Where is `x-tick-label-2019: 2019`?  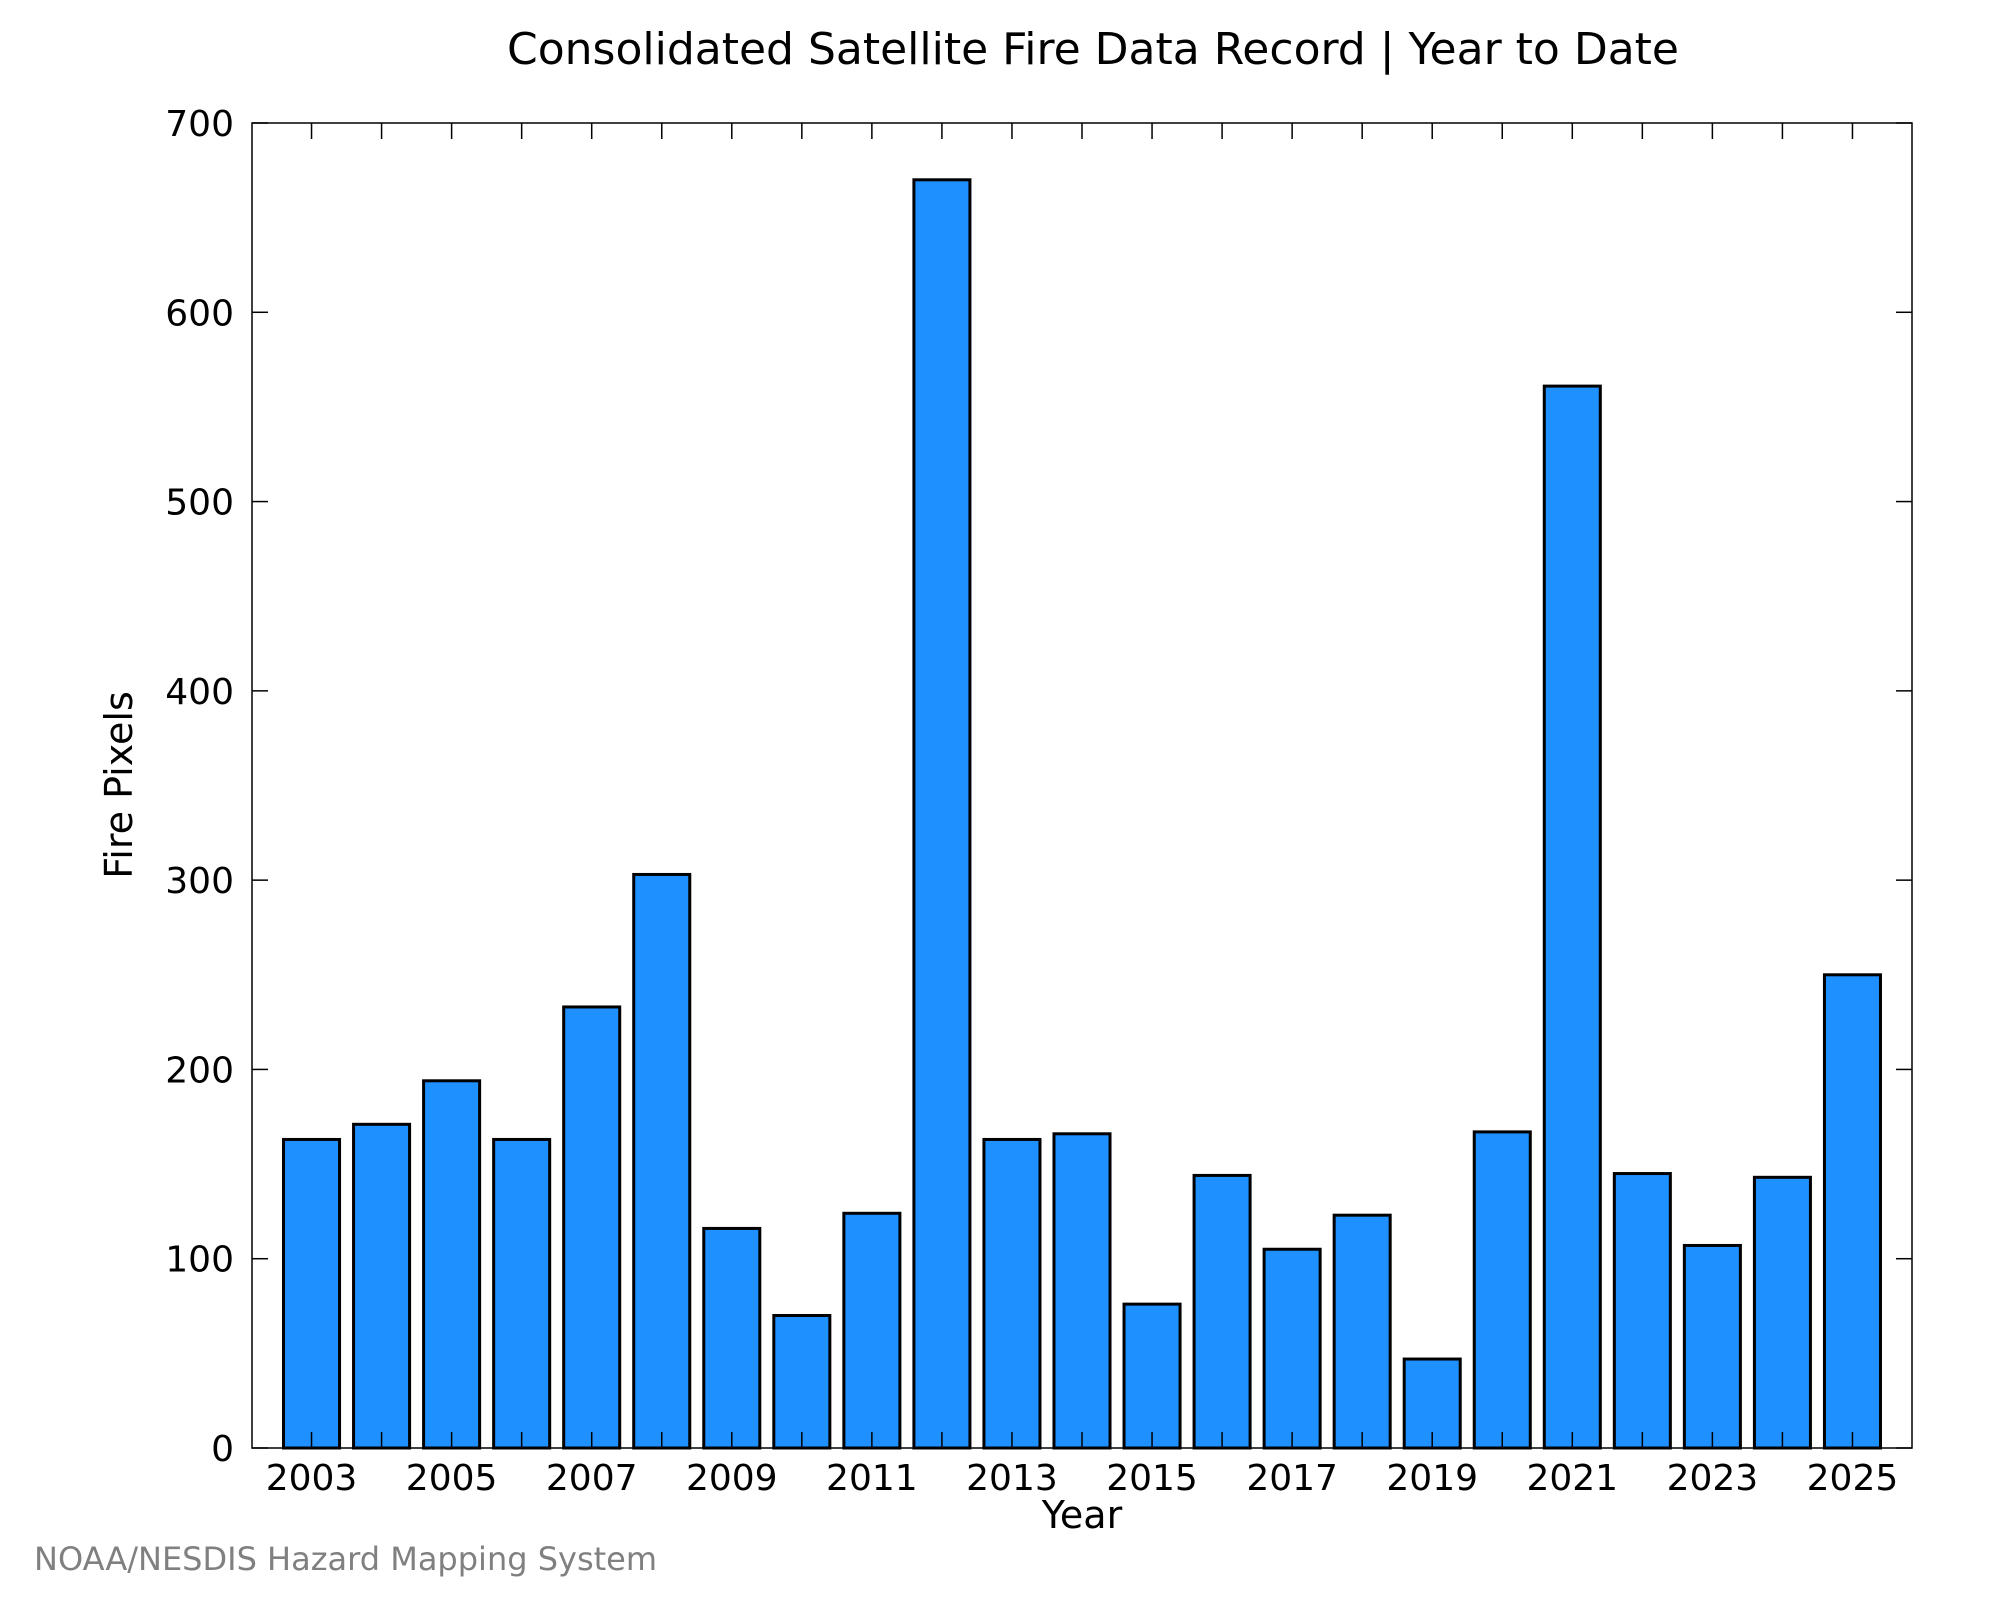
x-tick-label-2019: 2019 is located at coordinates (1432, 1478).